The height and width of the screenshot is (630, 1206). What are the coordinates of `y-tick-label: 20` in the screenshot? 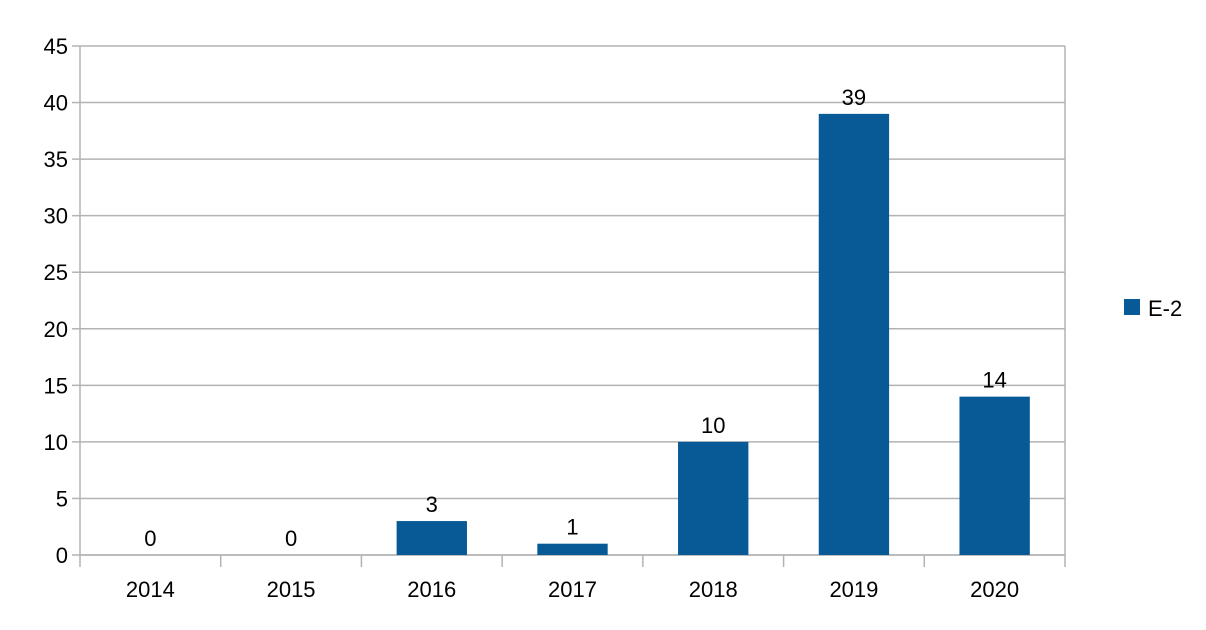 It's located at (56, 329).